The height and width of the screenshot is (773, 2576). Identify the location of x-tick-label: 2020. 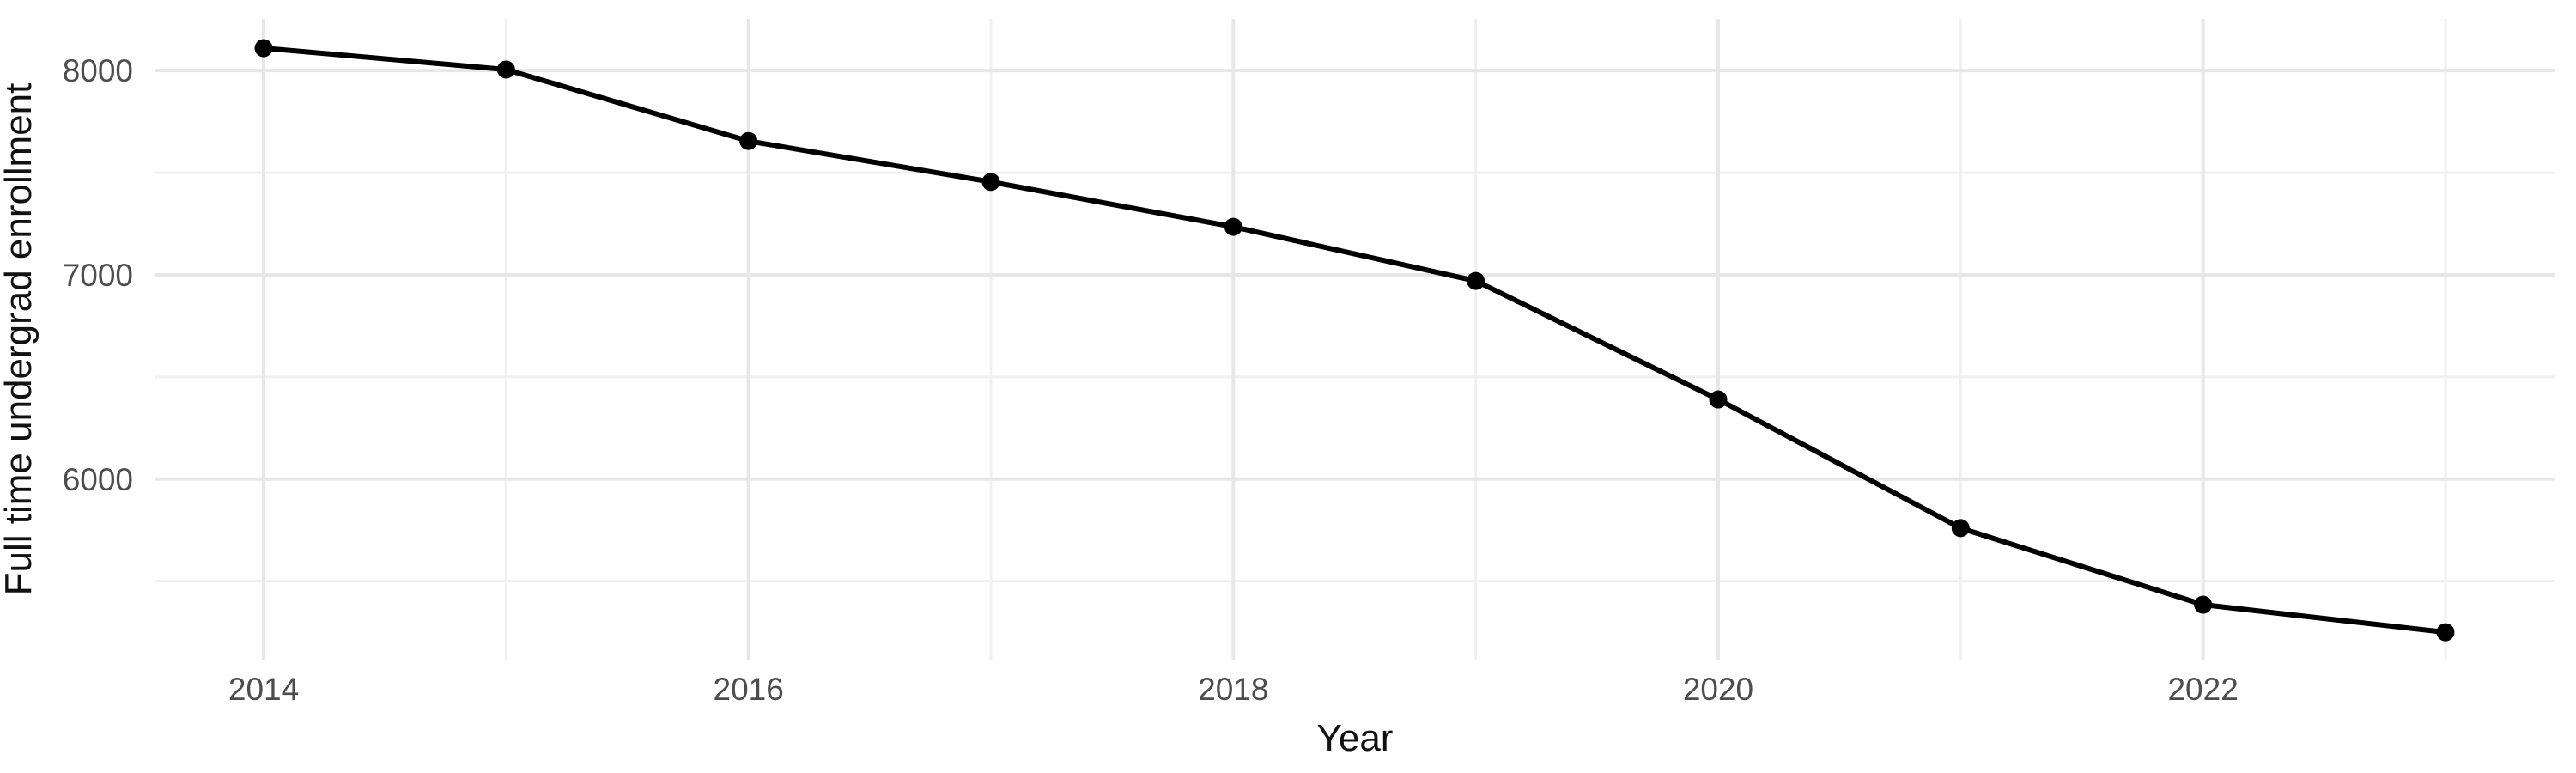
(1718, 689).